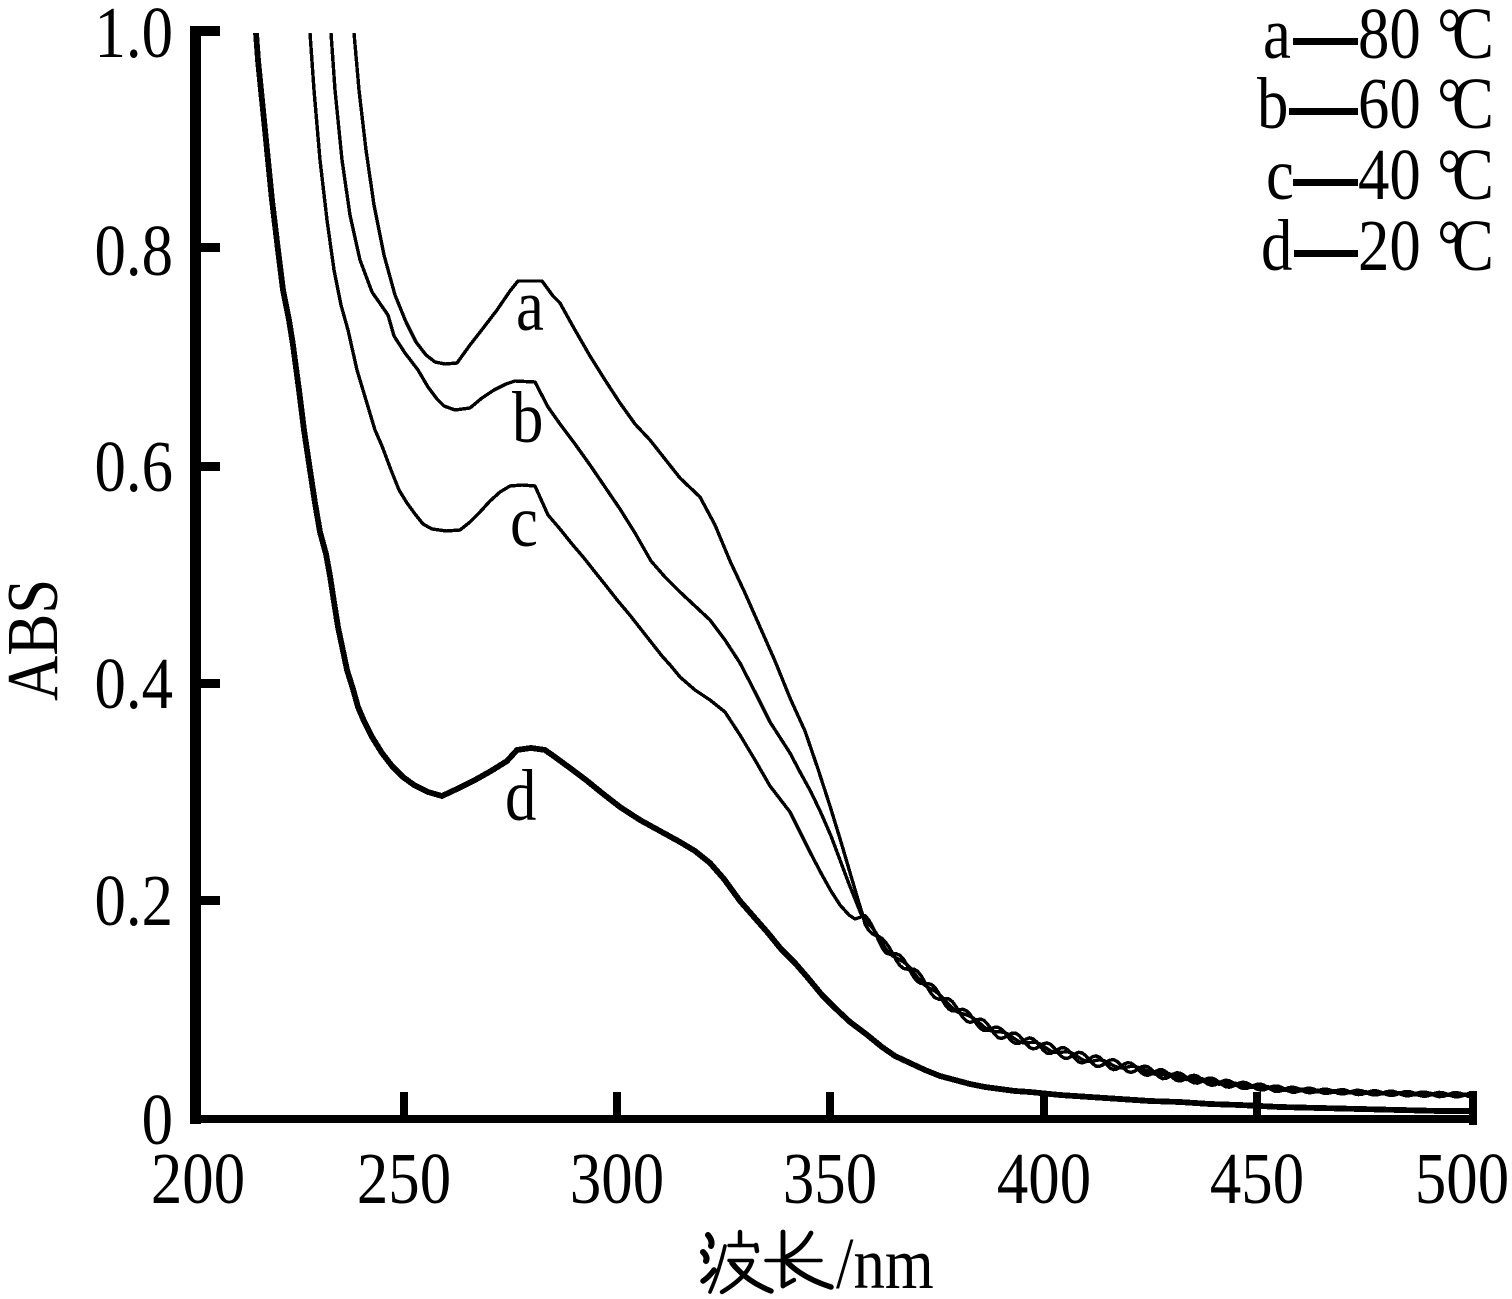  Describe the element at coordinates (1389, 103) in the screenshot. I see `svg-text: 60` at that location.